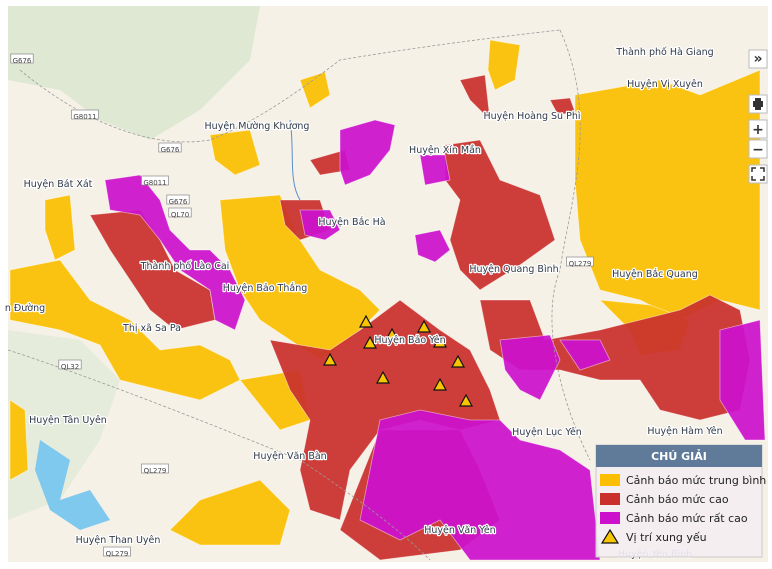  What do you see at coordinates (687, 518) in the screenshot?
I see `legend-label: Cảnh báo mức rất cao` at bounding box center [687, 518].